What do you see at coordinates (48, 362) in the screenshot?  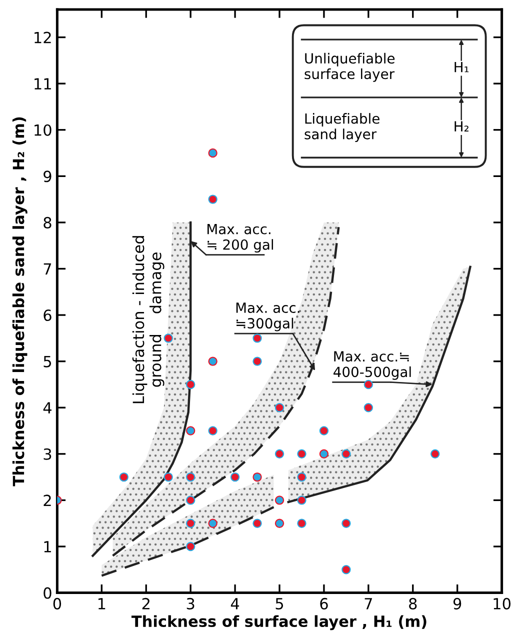 I see `y-tick-label: 5` at bounding box center [48, 362].